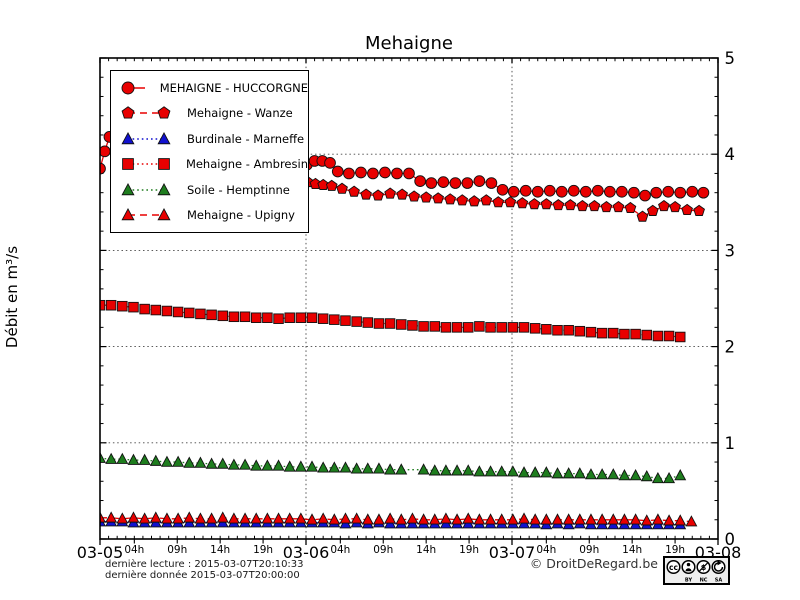 This screenshot has width=800, height=600. What do you see at coordinates (100, 552) in the screenshot?
I see `x-date-label: 03-05` at bounding box center [100, 552].